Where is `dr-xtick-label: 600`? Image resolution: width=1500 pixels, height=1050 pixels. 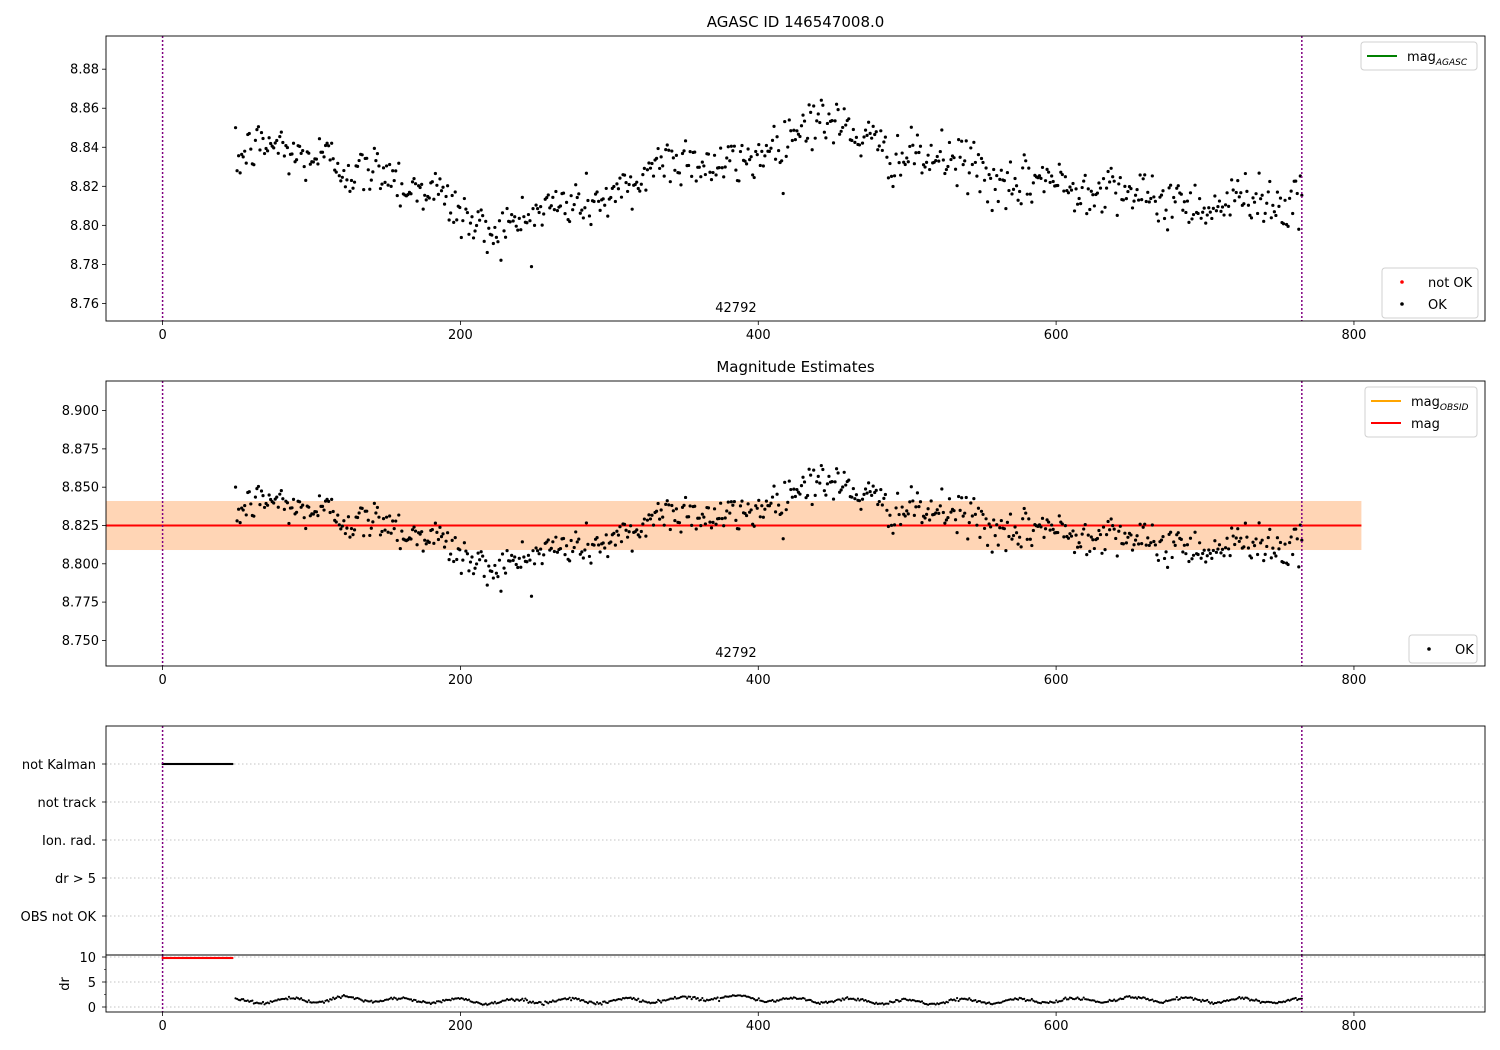
dr-xtick-label: 600 is located at coordinates (1056, 1026).